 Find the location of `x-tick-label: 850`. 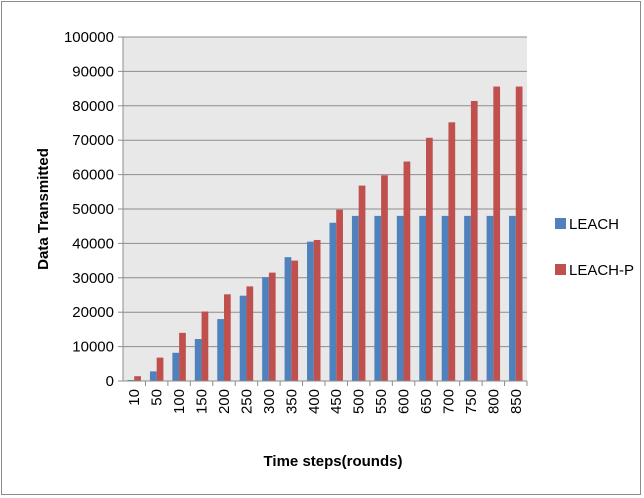

x-tick-label: 850 is located at coordinates (516, 401).